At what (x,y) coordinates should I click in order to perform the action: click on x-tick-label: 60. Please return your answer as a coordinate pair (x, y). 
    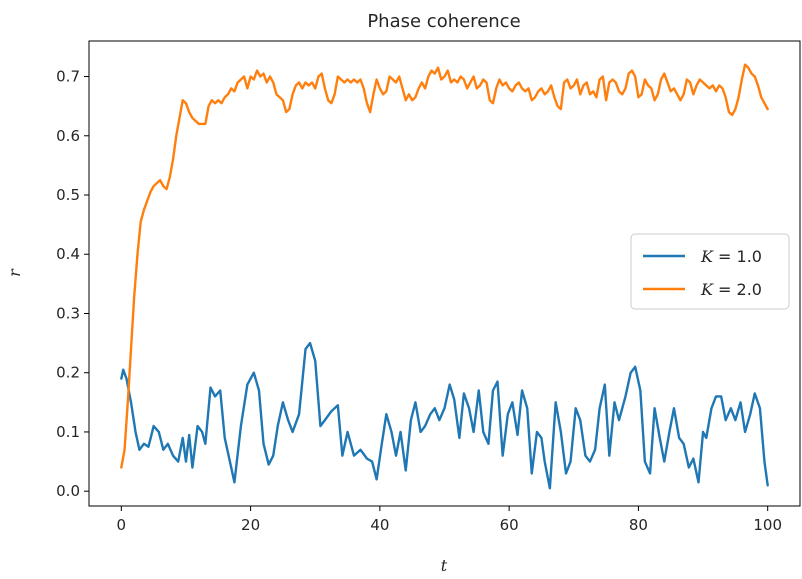
    Looking at the image, I should click on (509, 525).